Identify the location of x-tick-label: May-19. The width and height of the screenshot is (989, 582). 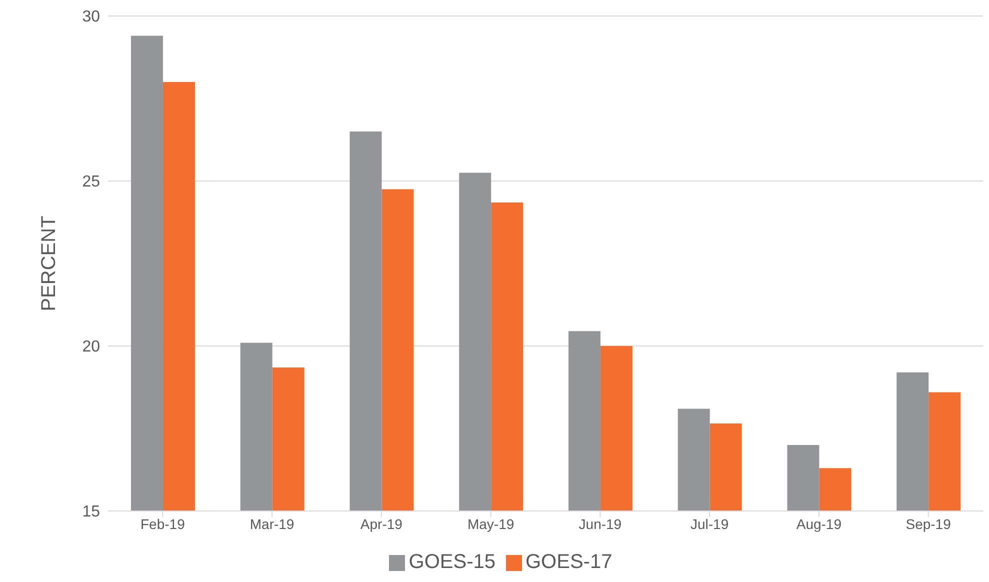
(490, 524).